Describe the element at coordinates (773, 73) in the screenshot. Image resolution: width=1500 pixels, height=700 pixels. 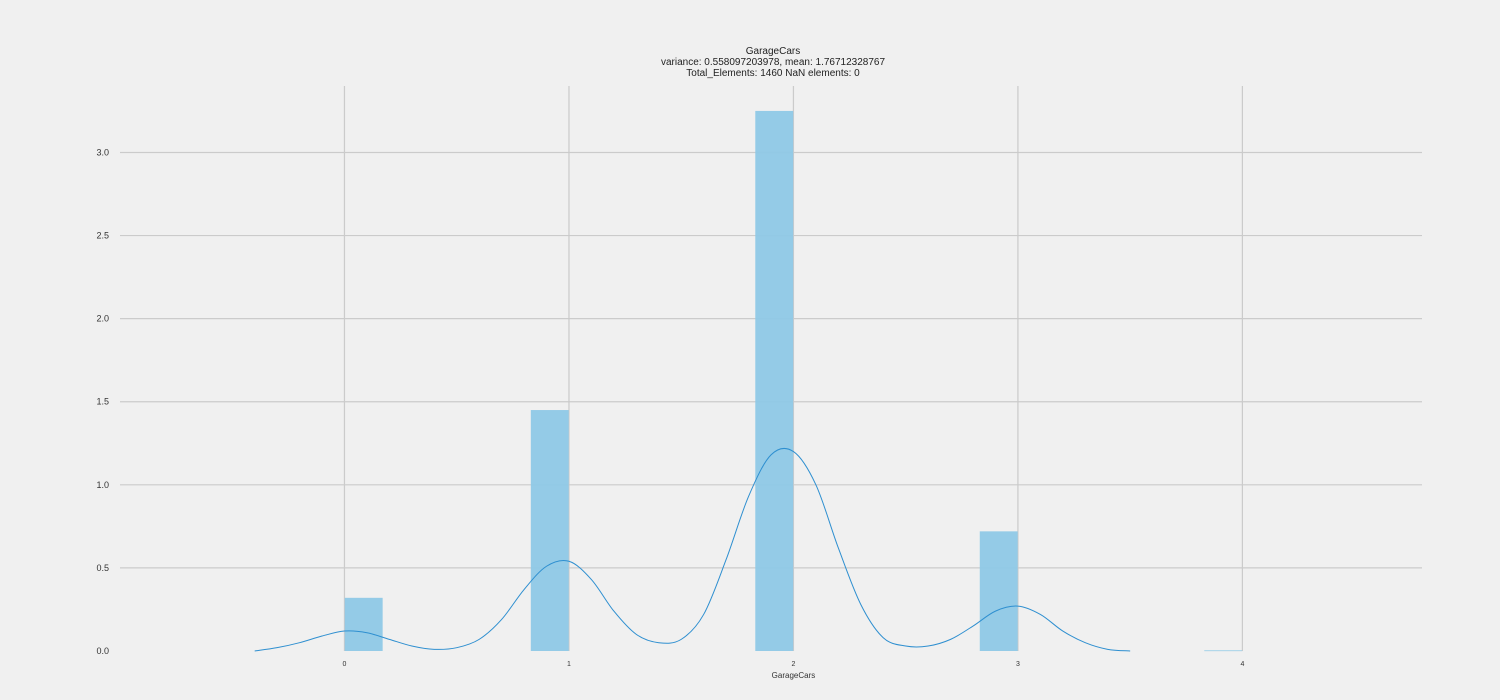
I see `chart-subtitle-line-2: Total_Elements: 1460 NaN elements: 0` at that location.